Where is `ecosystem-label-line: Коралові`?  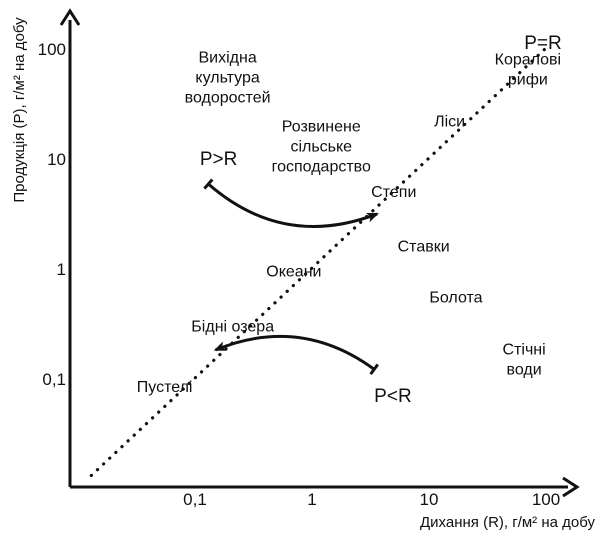 ecosystem-label-line: Коралові is located at coordinates (528, 60).